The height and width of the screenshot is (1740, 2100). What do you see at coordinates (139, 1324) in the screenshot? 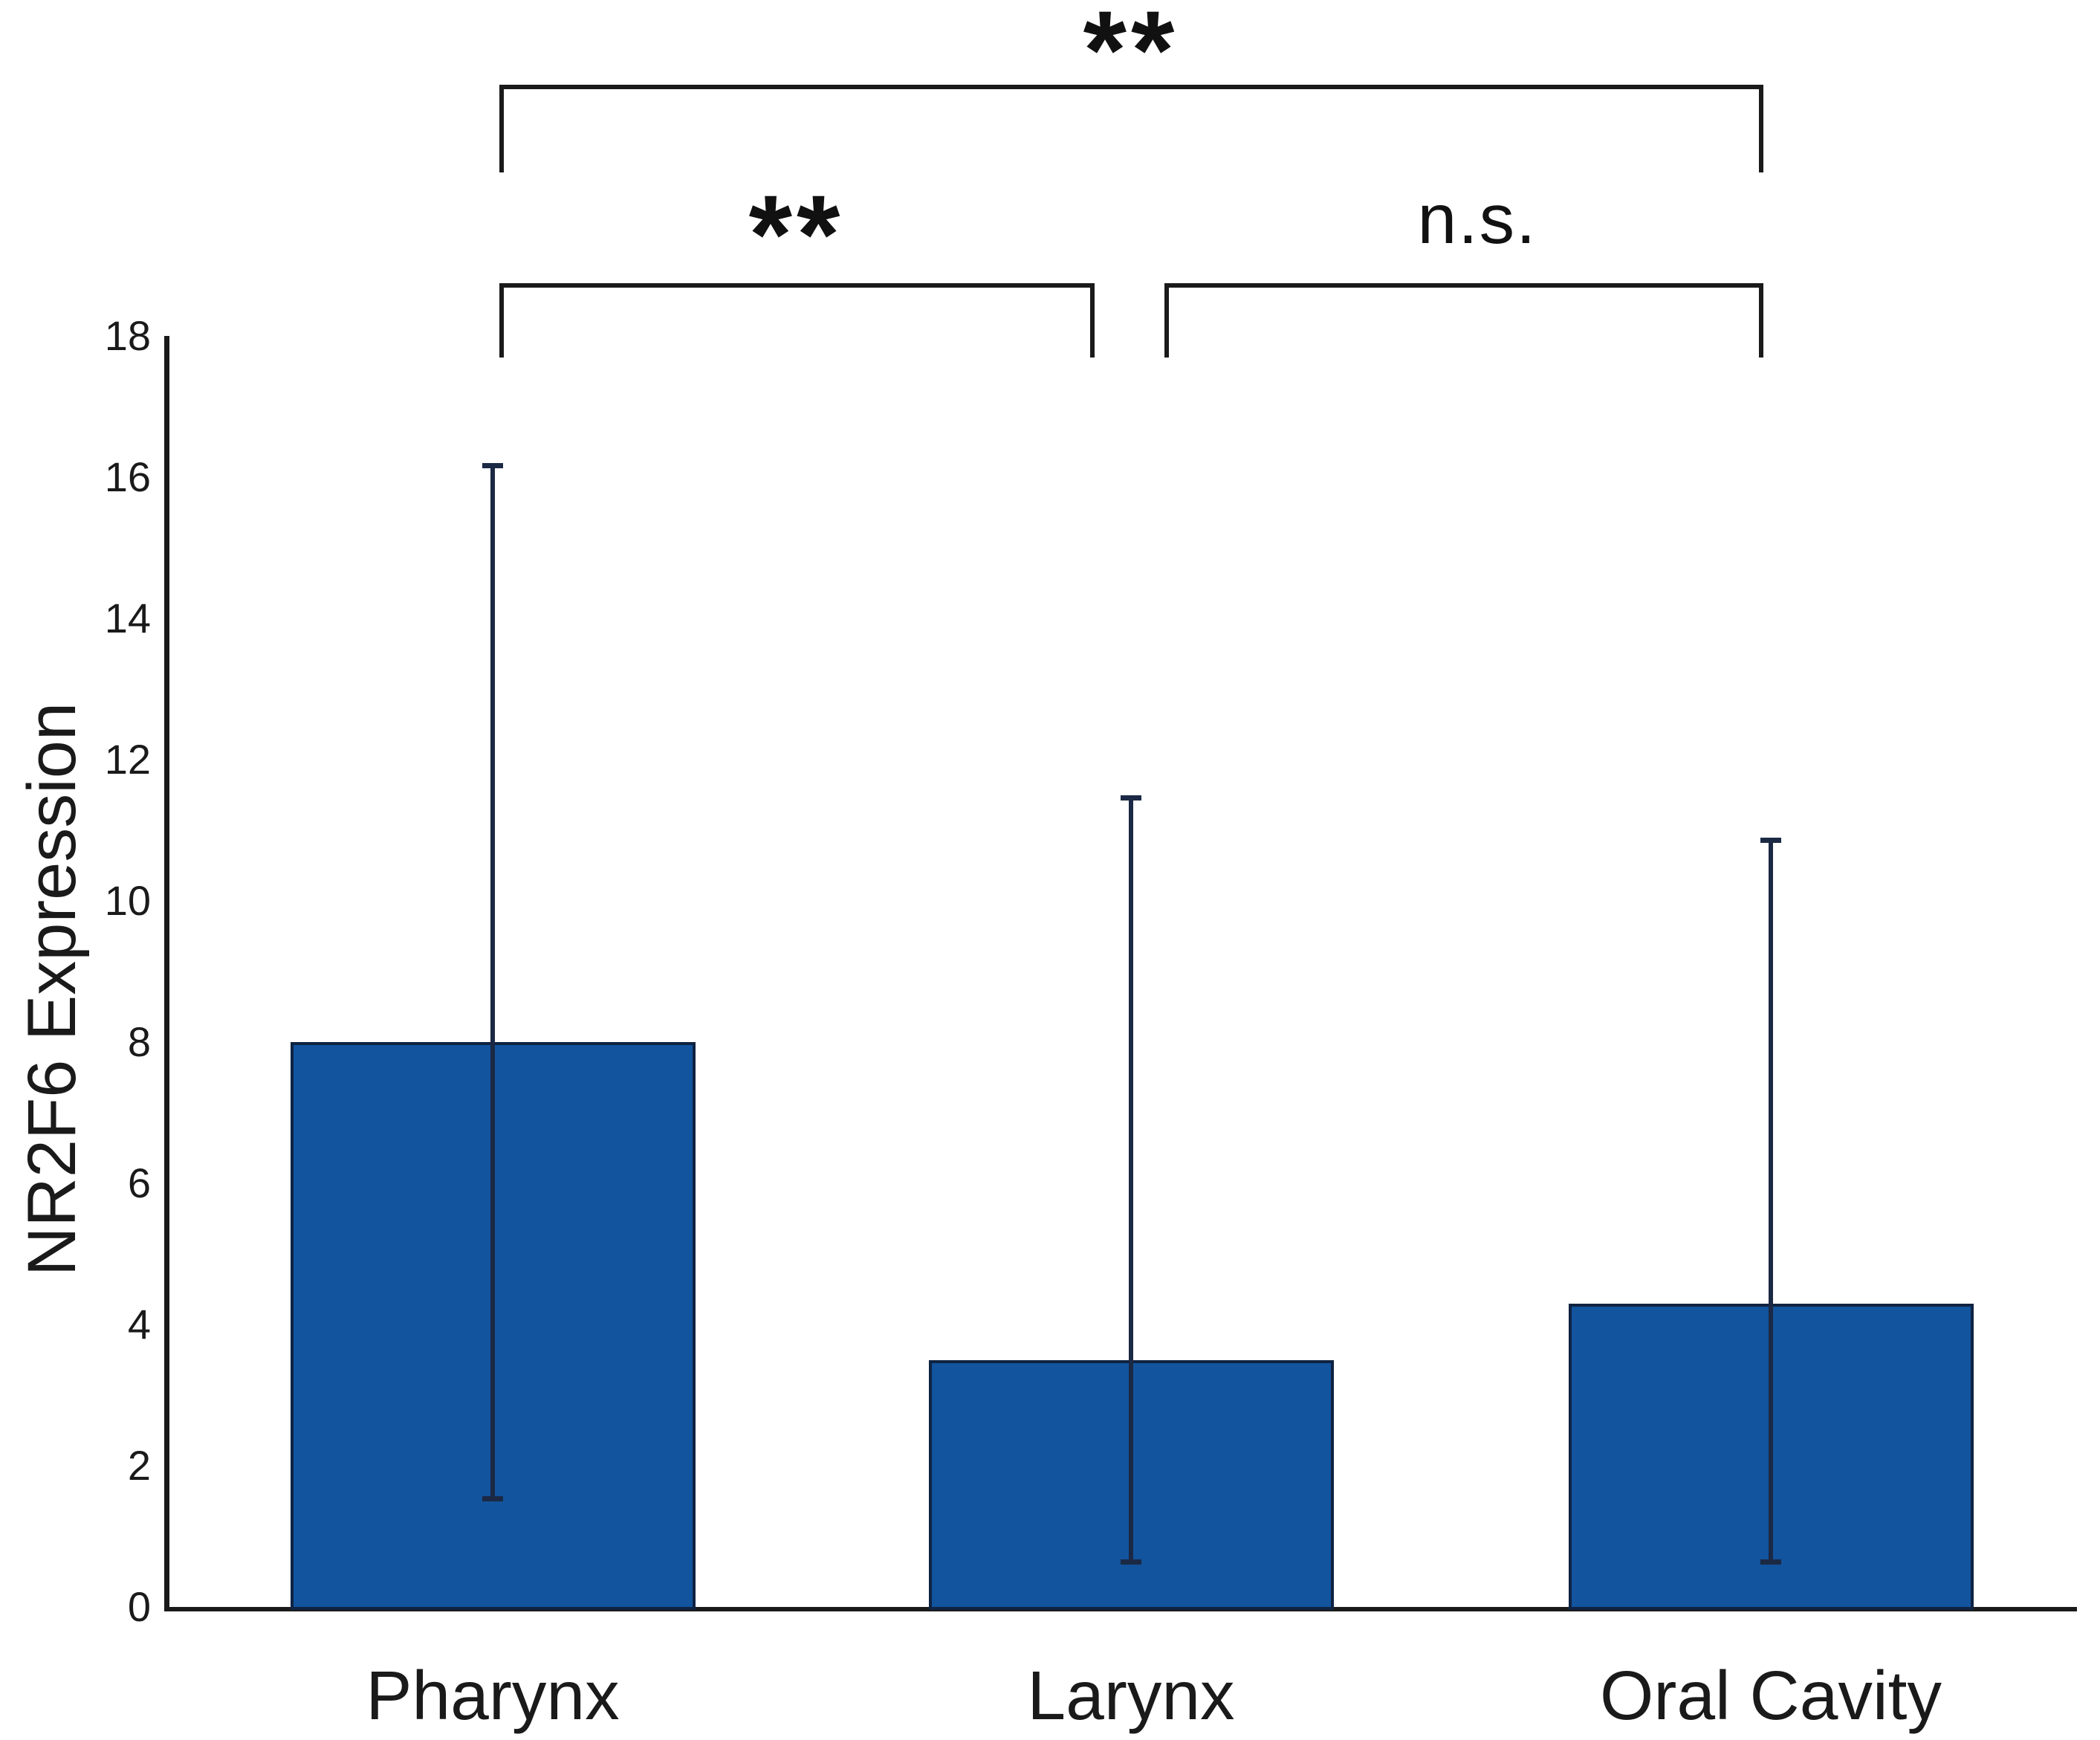
I see `y-tick-label-4: 4` at bounding box center [139, 1324].